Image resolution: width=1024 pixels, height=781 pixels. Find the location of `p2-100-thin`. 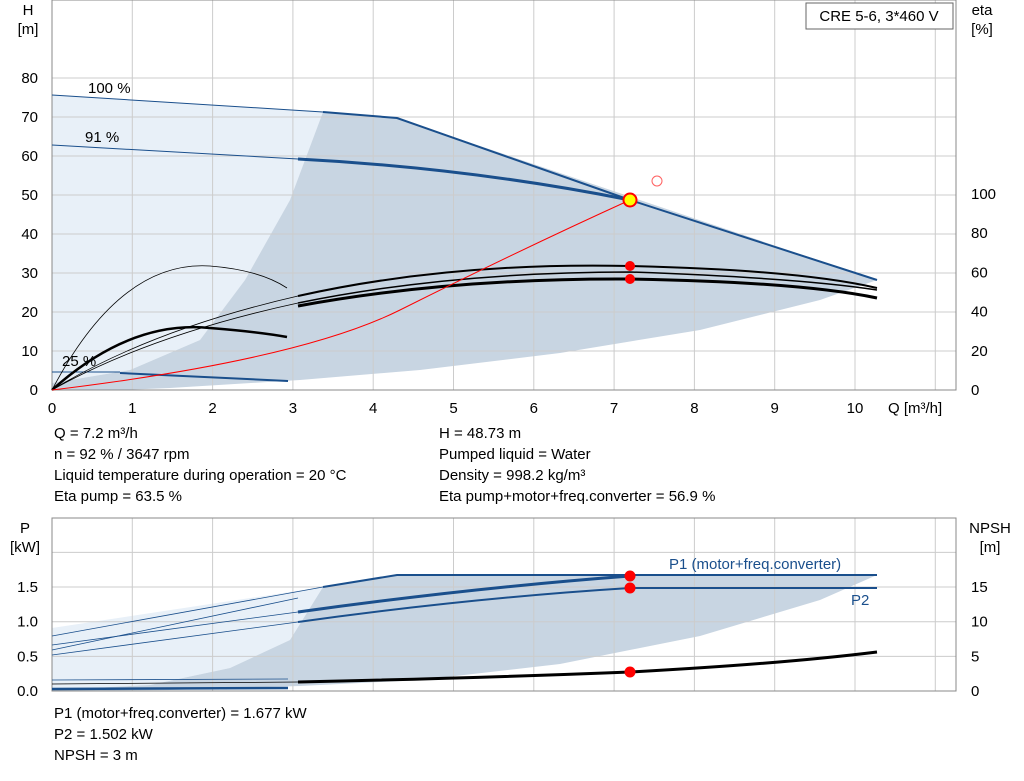

p2-100-thin is located at coordinates (175, 624).